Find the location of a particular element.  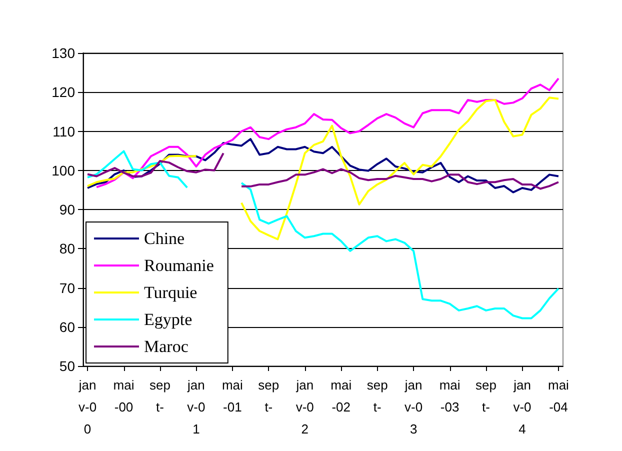

y-tick-label: 100 is located at coordinates (64, 170).